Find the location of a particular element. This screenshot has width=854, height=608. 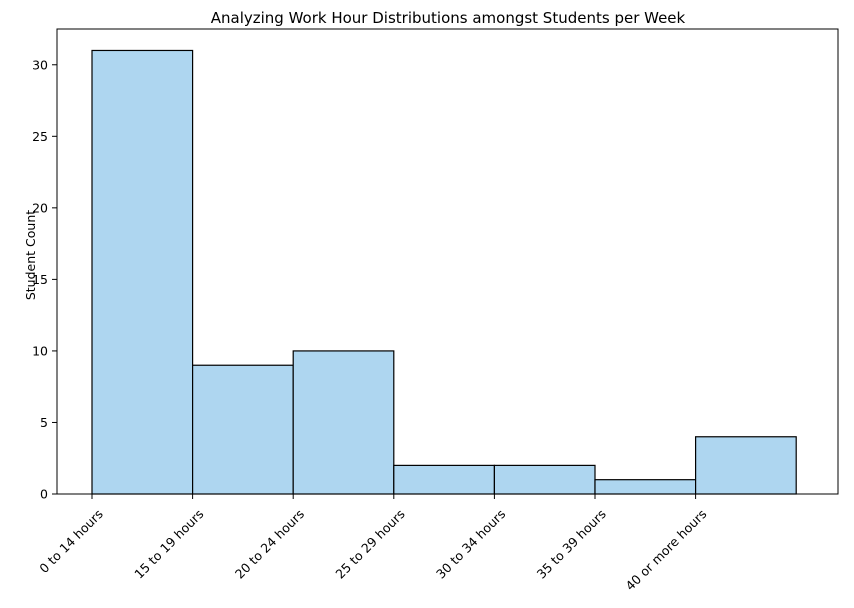

y-tick-label-3: 15 is located at coordinates (40, 279).